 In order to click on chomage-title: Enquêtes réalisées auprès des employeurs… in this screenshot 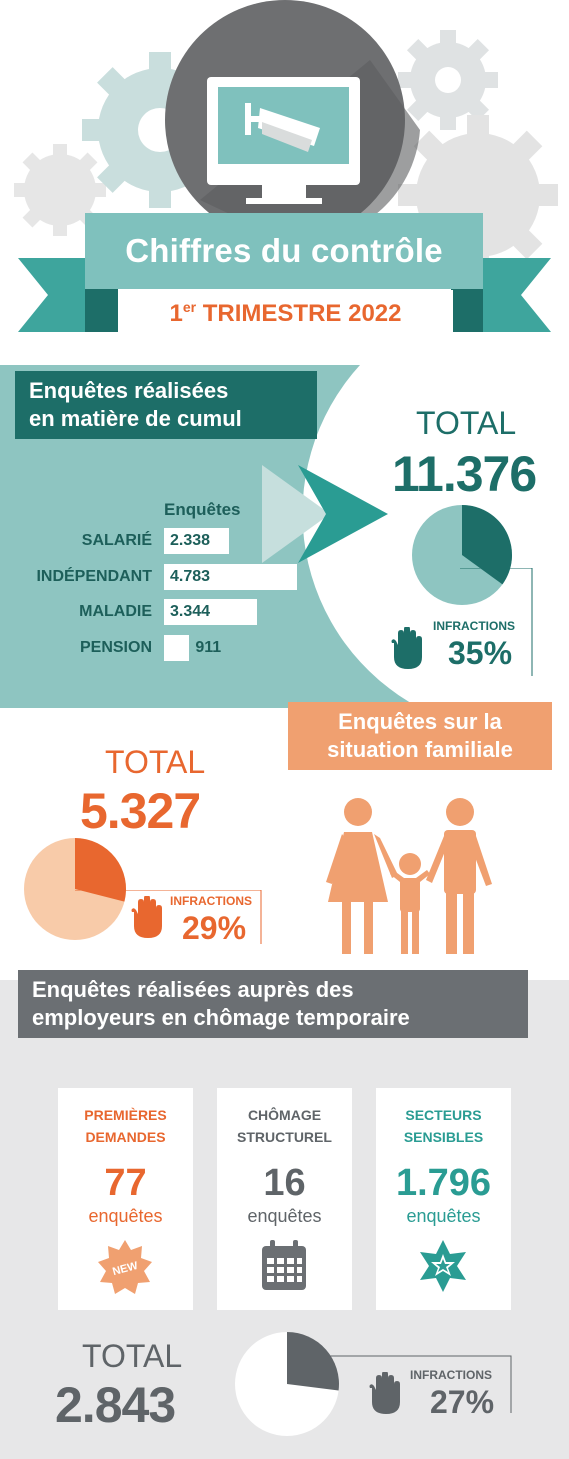, I will do `click(273, 1004)`.